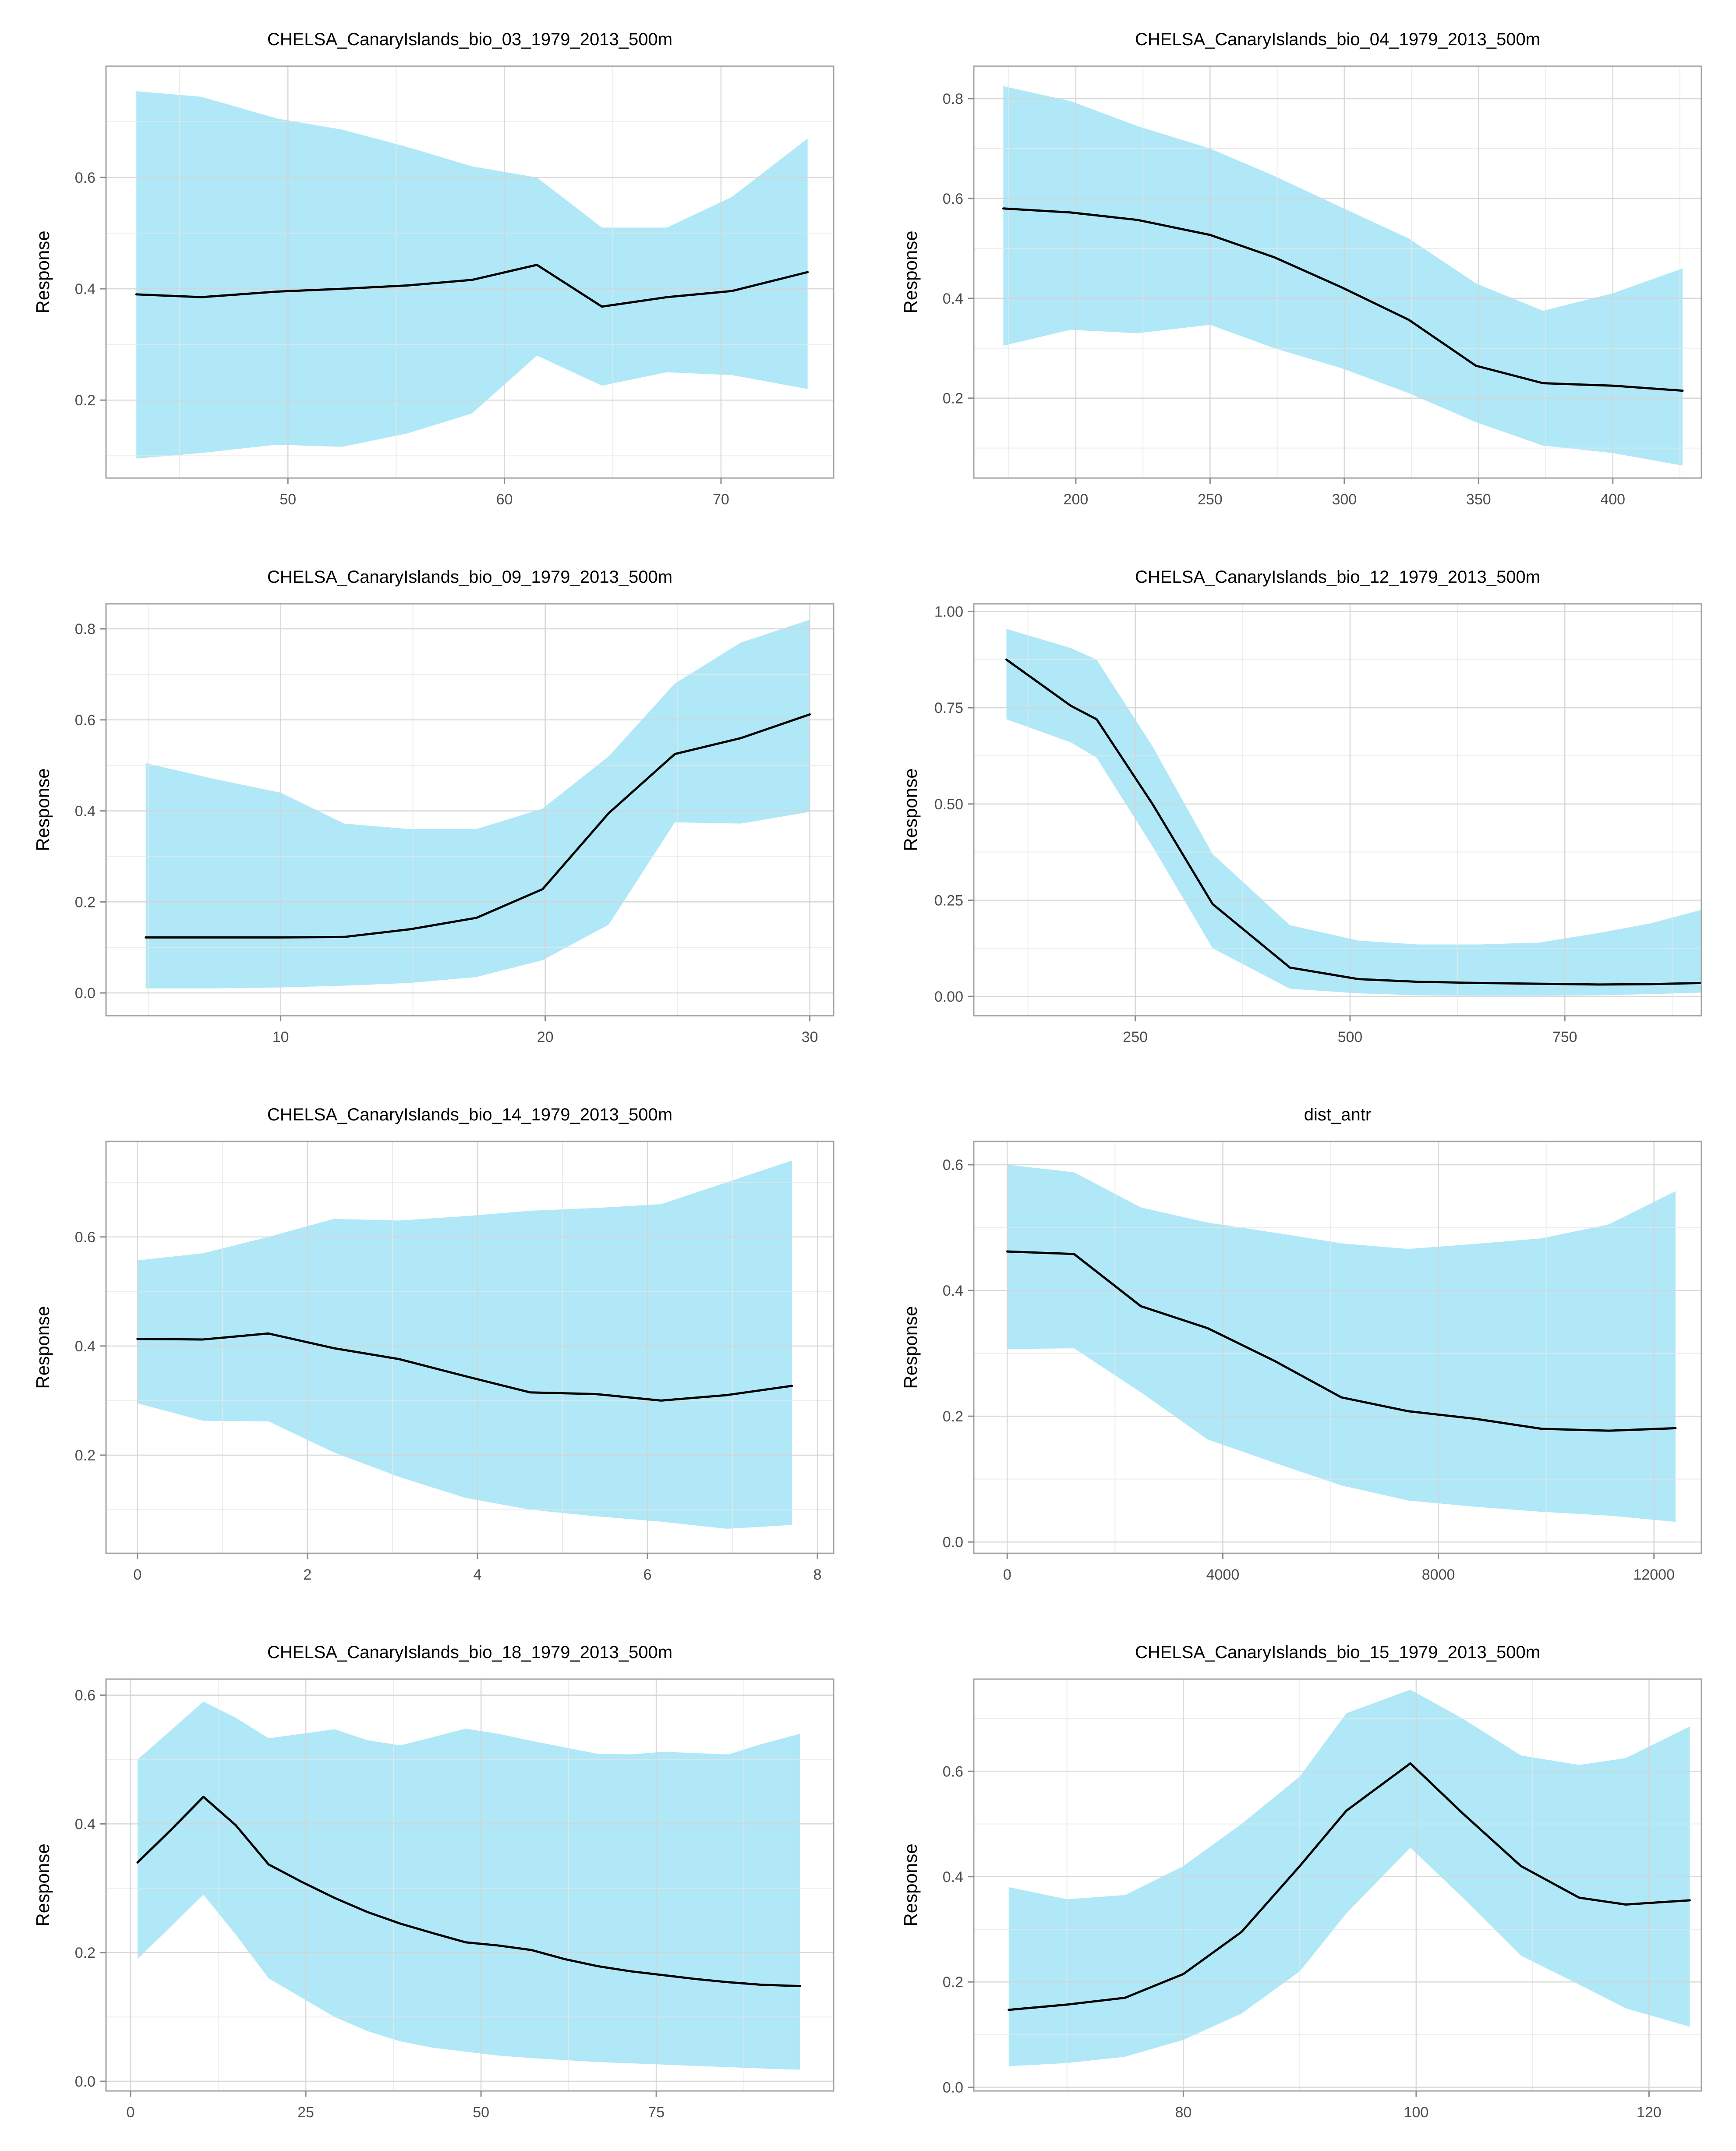 The width and height of the screenshot is (1736, 2151). What do you see at coordinates (1612, 500) in the screenshot?
I see `svg-text: 400` at bounding box center [1612, 500].